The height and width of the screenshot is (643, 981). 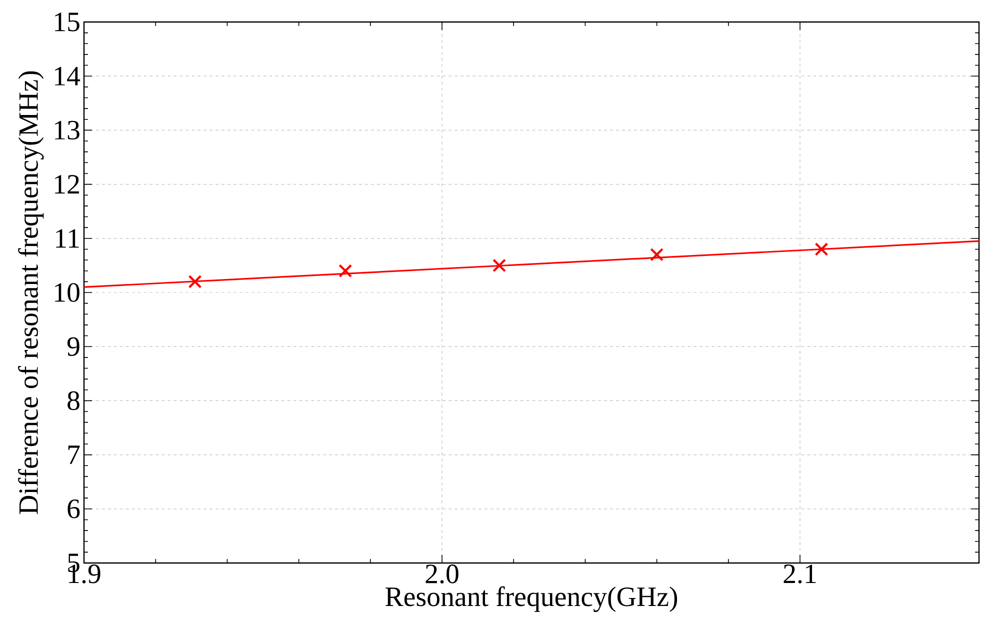 I want to click on y-tick-label: 8, so click(x=74, y=400).